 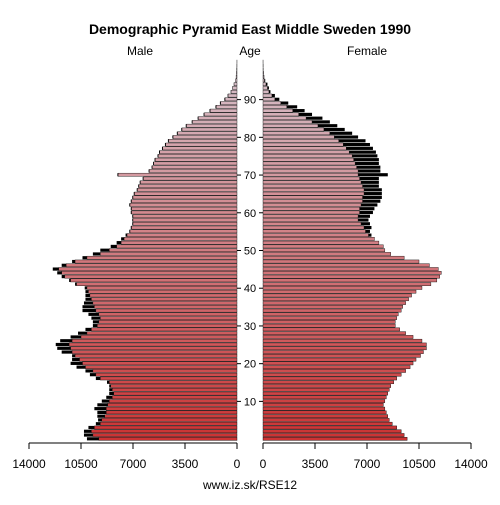 What do you see at coordinates (250, 51) in the screenshot?
I see `age-label: Age` at bounding box center [250, 51].